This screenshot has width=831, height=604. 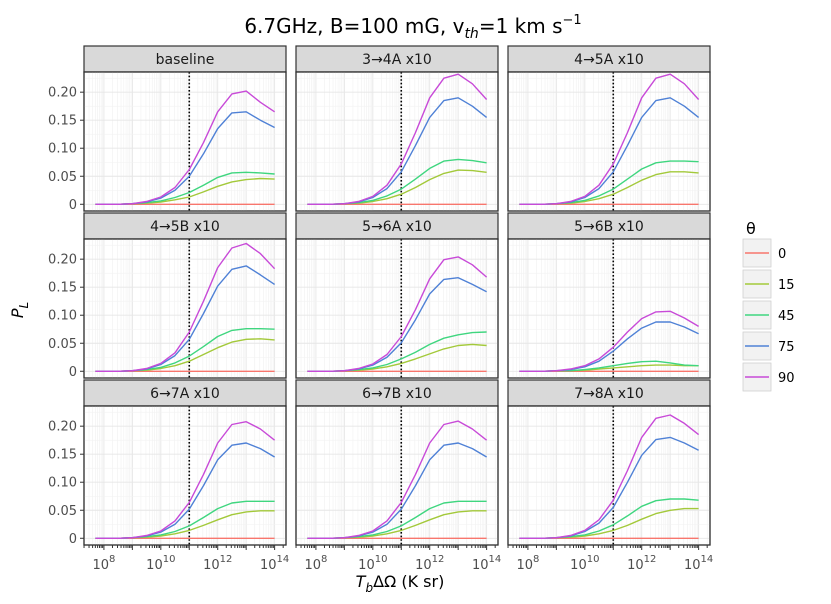 I want to click on facet-strip-label: 3→4A x10, so click(x=397, y=60).